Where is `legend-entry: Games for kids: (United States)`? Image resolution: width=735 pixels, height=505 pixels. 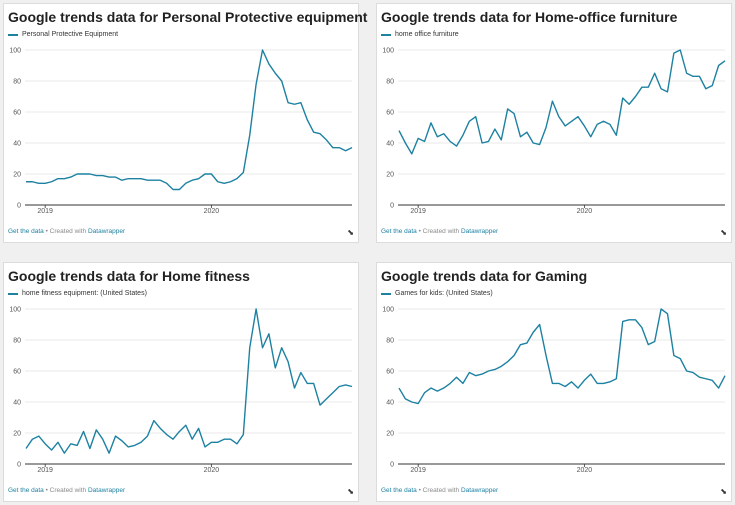 legend-entry: Games for kids: (United States) is located at coordinates (437, 293).